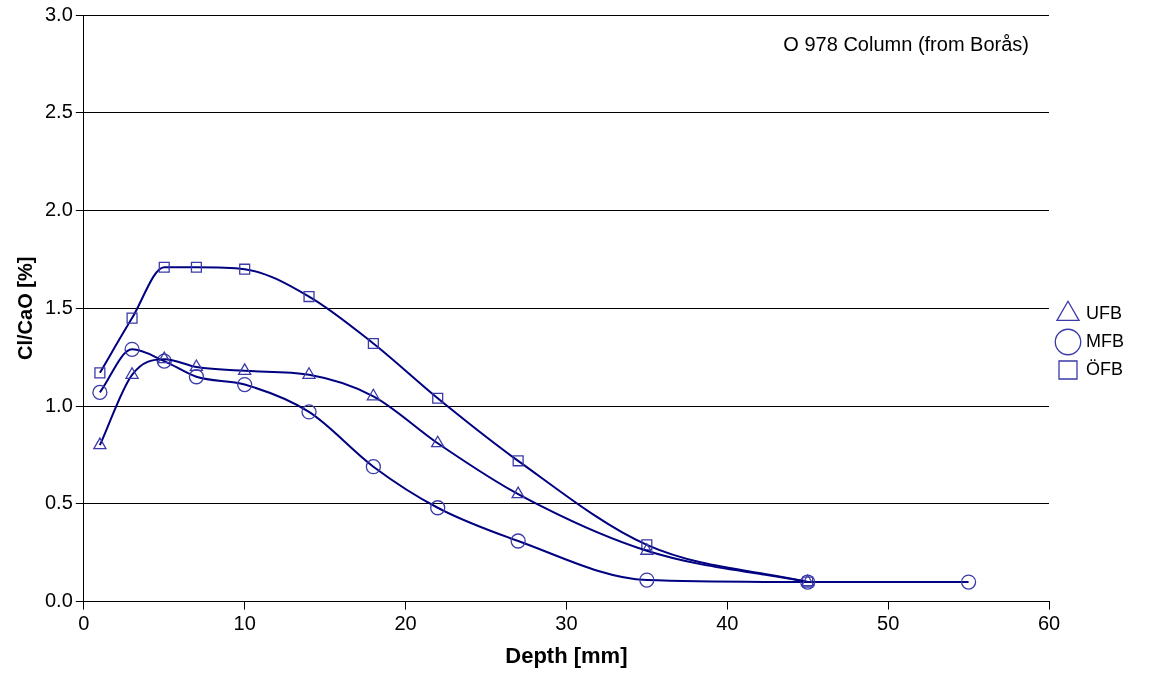 The image size is (1154, 679). I want to click on y-tick-label: 1.5, so click(58, 306).